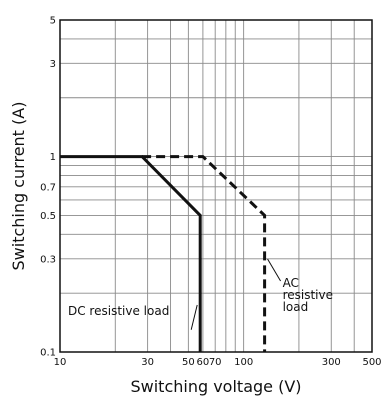  What do you see at coordinates (371, 362) in the screenshot?
I see `x-tick-label: 500` at bounding box center [371, 362].